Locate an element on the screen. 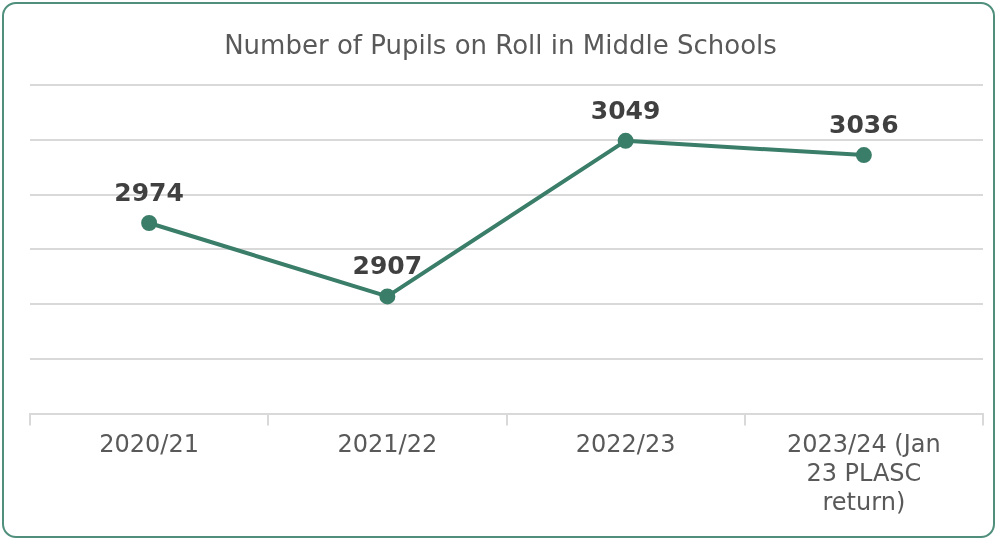 Image resolution: width=1001 pixels, height=544 pixels. x-tick-label: 2021/22 is located at coordinates (387, 444).